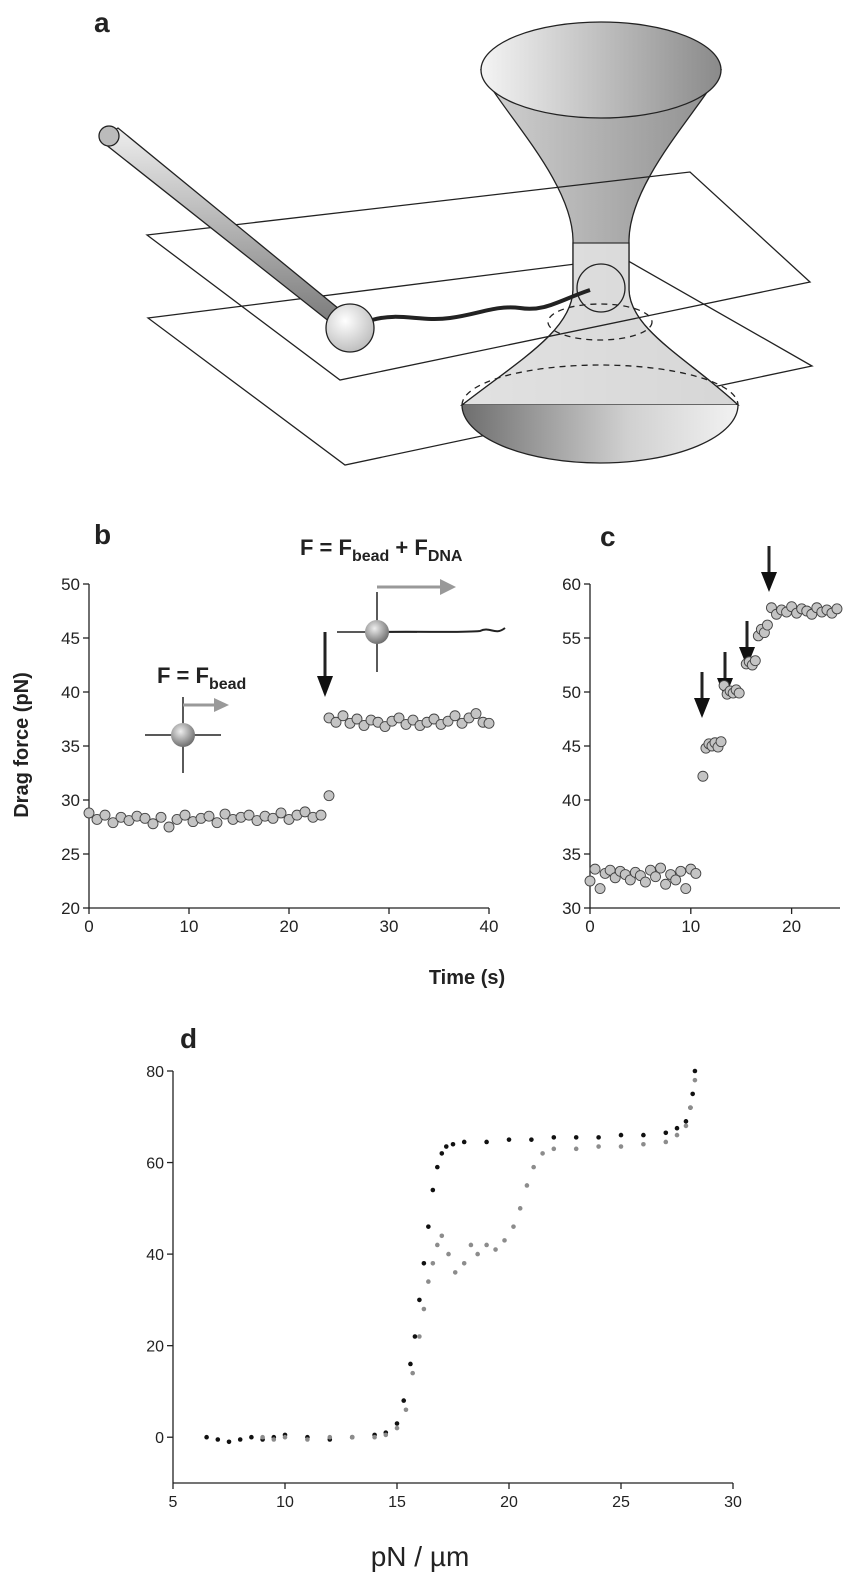 This screenshot has height=1577, width=848. I want to click on lower-plane, so click(480, 361).